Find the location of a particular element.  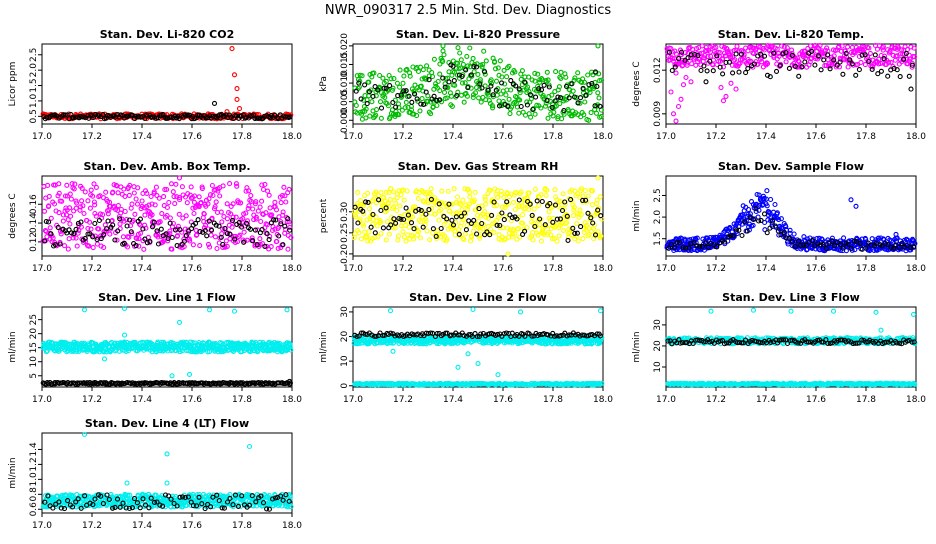

y-axis-label: percent is located at coordinates (324, 215).